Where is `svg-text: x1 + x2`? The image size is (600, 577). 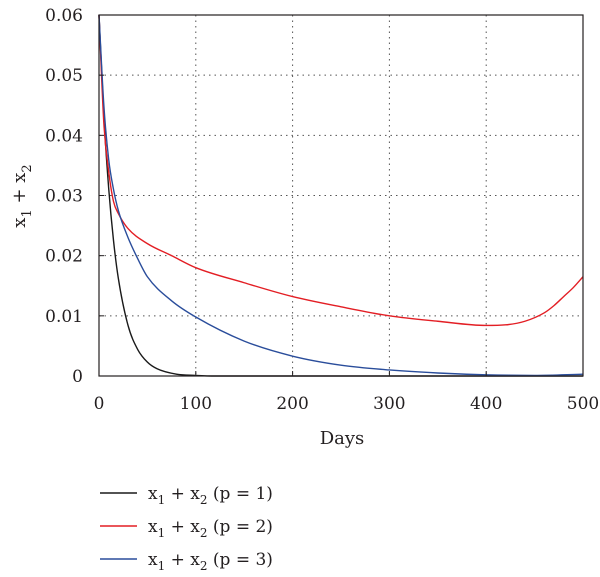 svg-text: x1 + x2 is located at coordinates (22, 195).